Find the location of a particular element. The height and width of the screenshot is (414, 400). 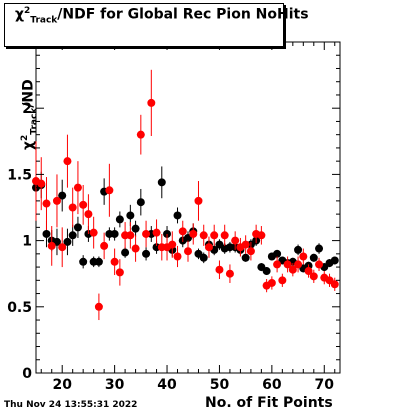

chart-title: χ2Track/NDF for Global Rec Pion NoHits is located at coordinates (162, 15).